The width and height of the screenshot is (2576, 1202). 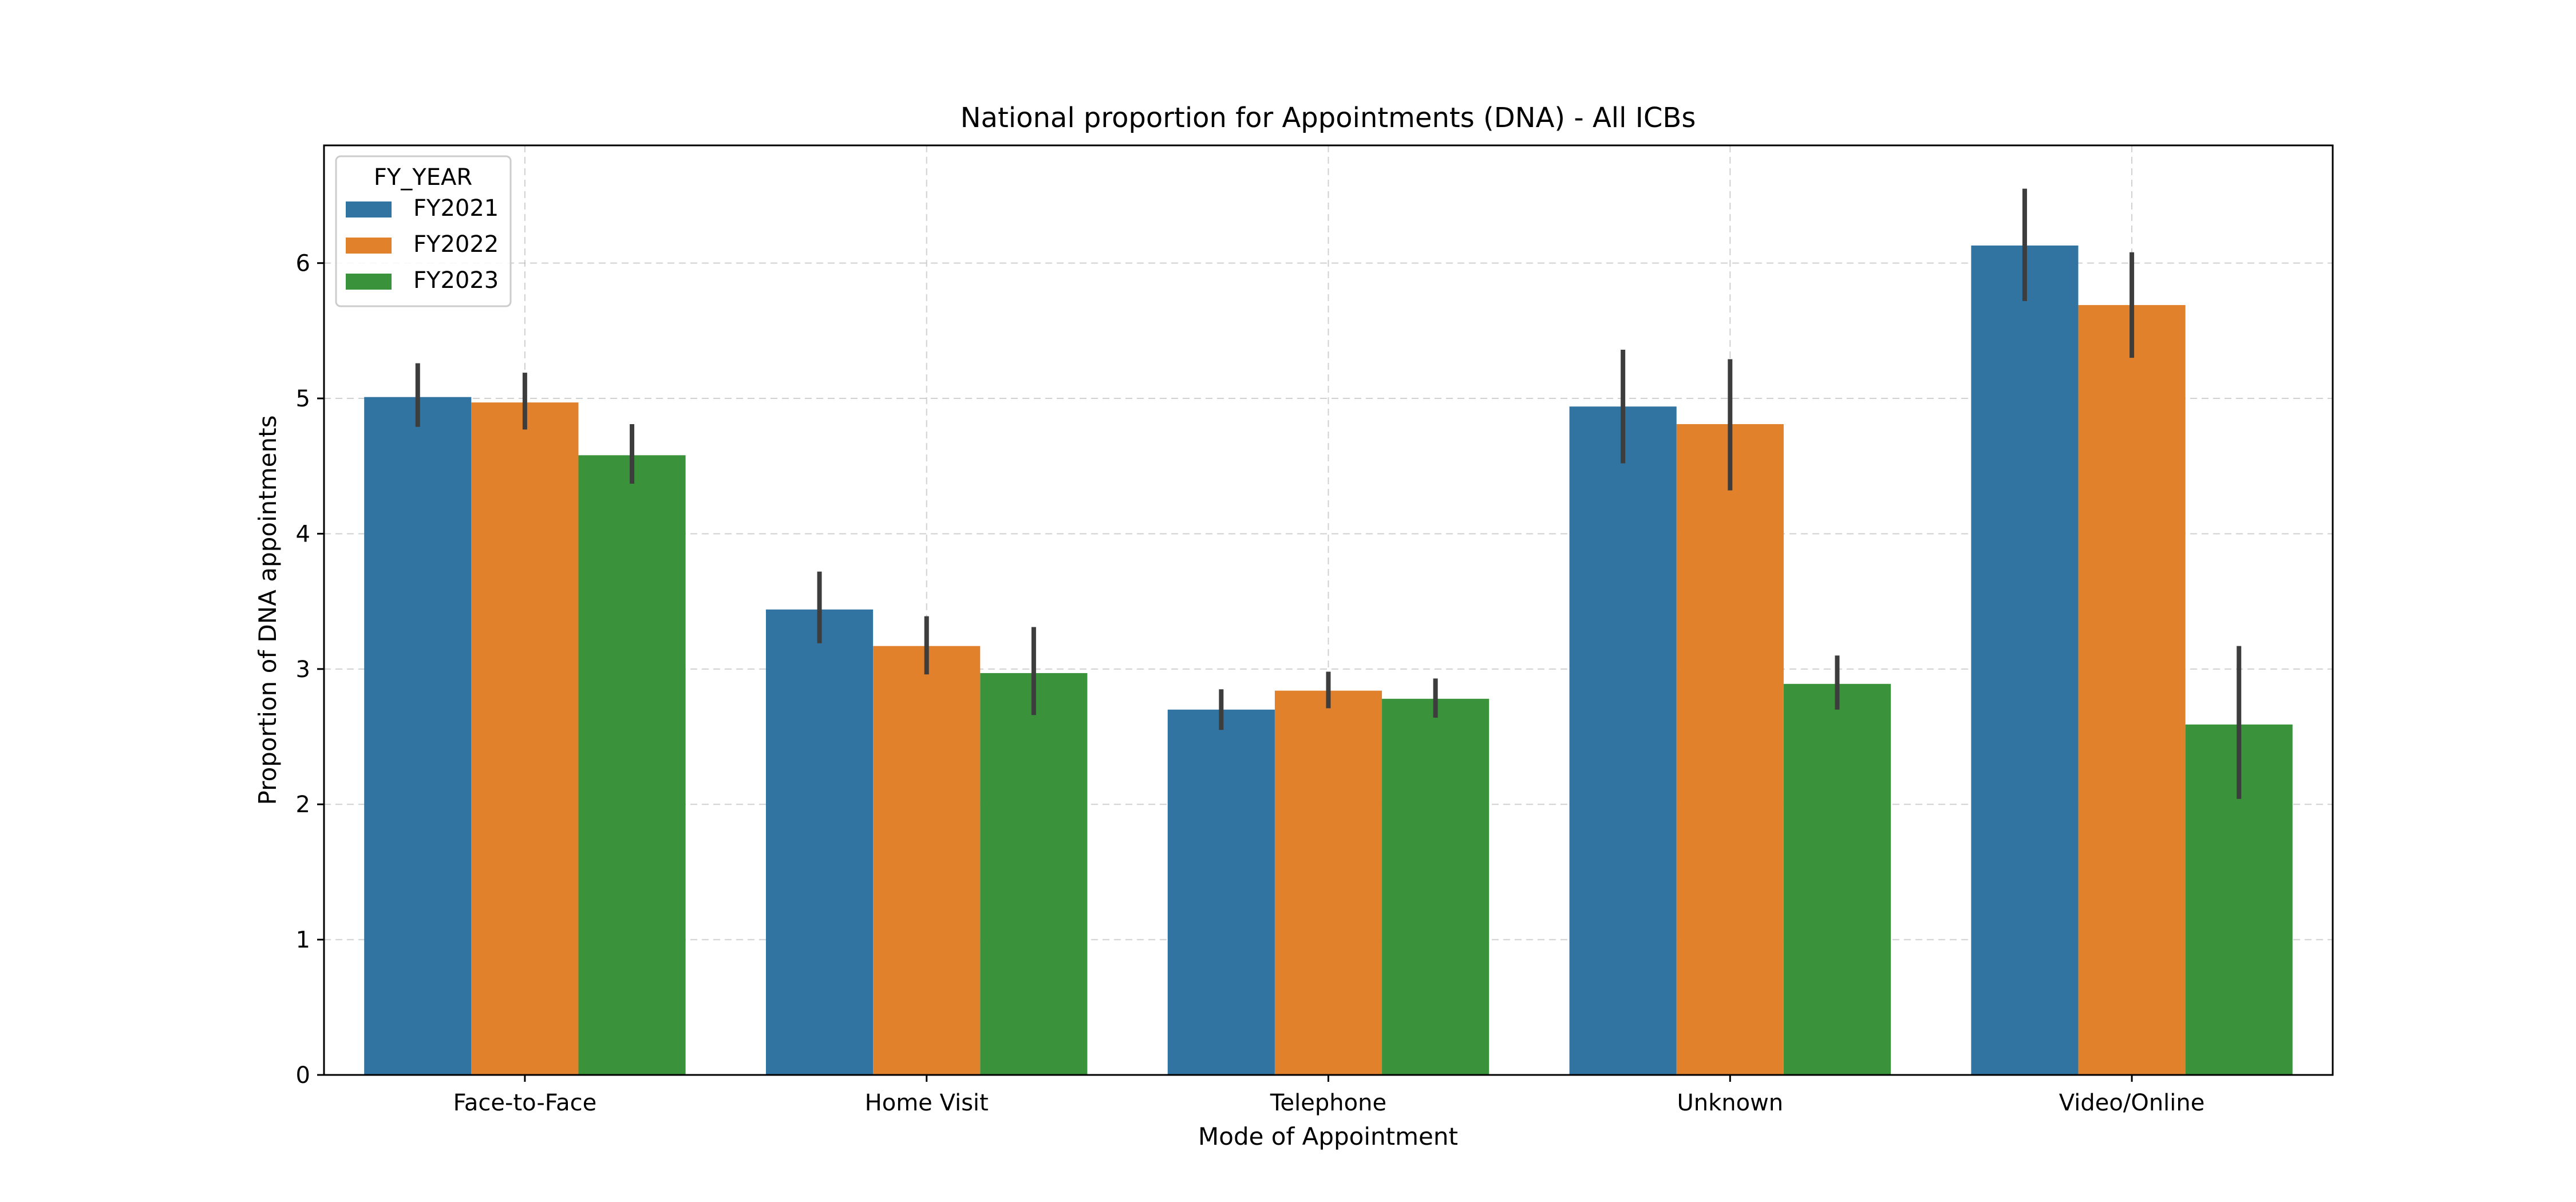 I want to click on x-tick-label: Unknown, so click(x=1730, y=1103).